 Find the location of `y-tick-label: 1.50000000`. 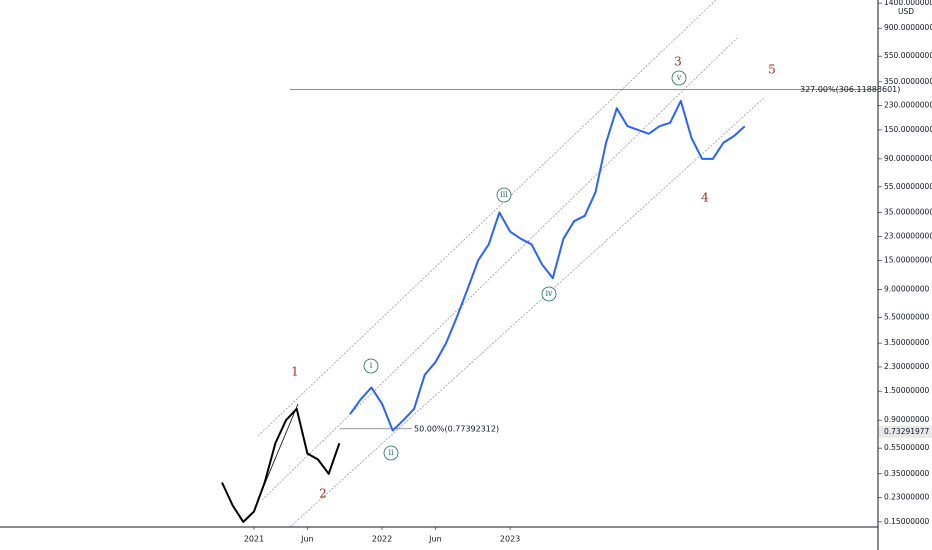

y-tick-label: 1.50000000 is located at coordinates (907, 390).